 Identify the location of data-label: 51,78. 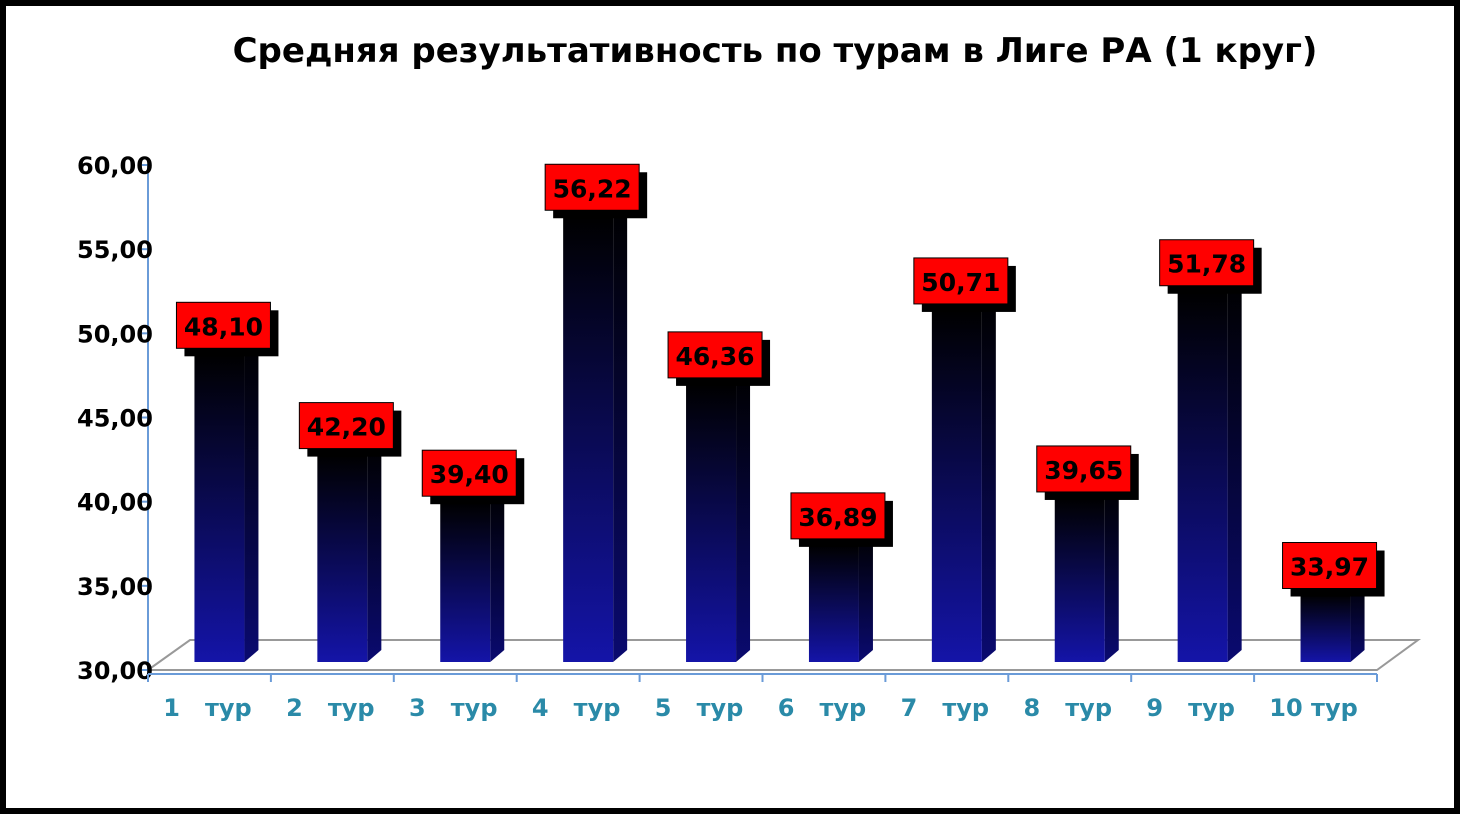
(1206, 264).